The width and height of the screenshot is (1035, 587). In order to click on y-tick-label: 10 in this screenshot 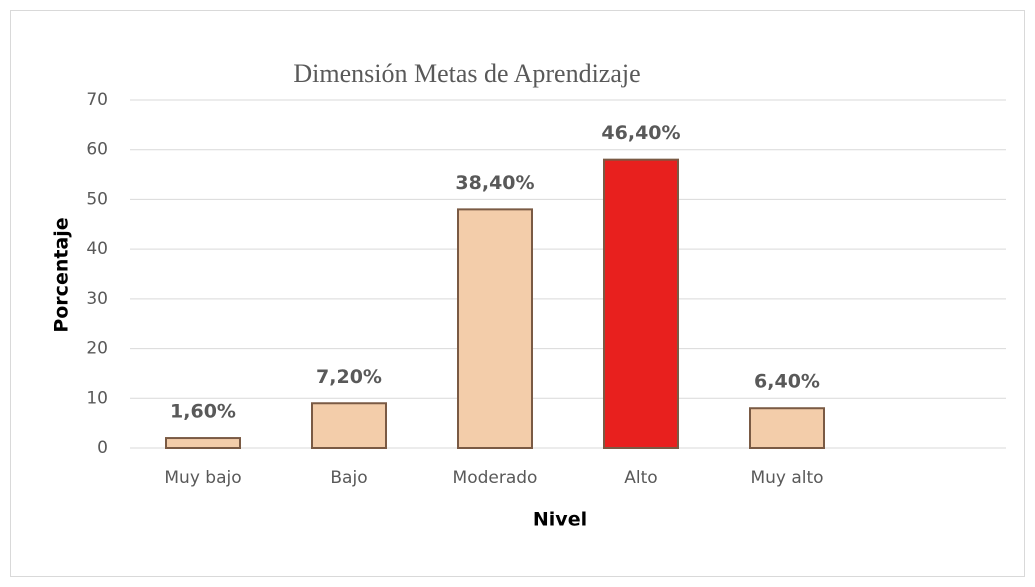, I will do `click(97, 398)`.